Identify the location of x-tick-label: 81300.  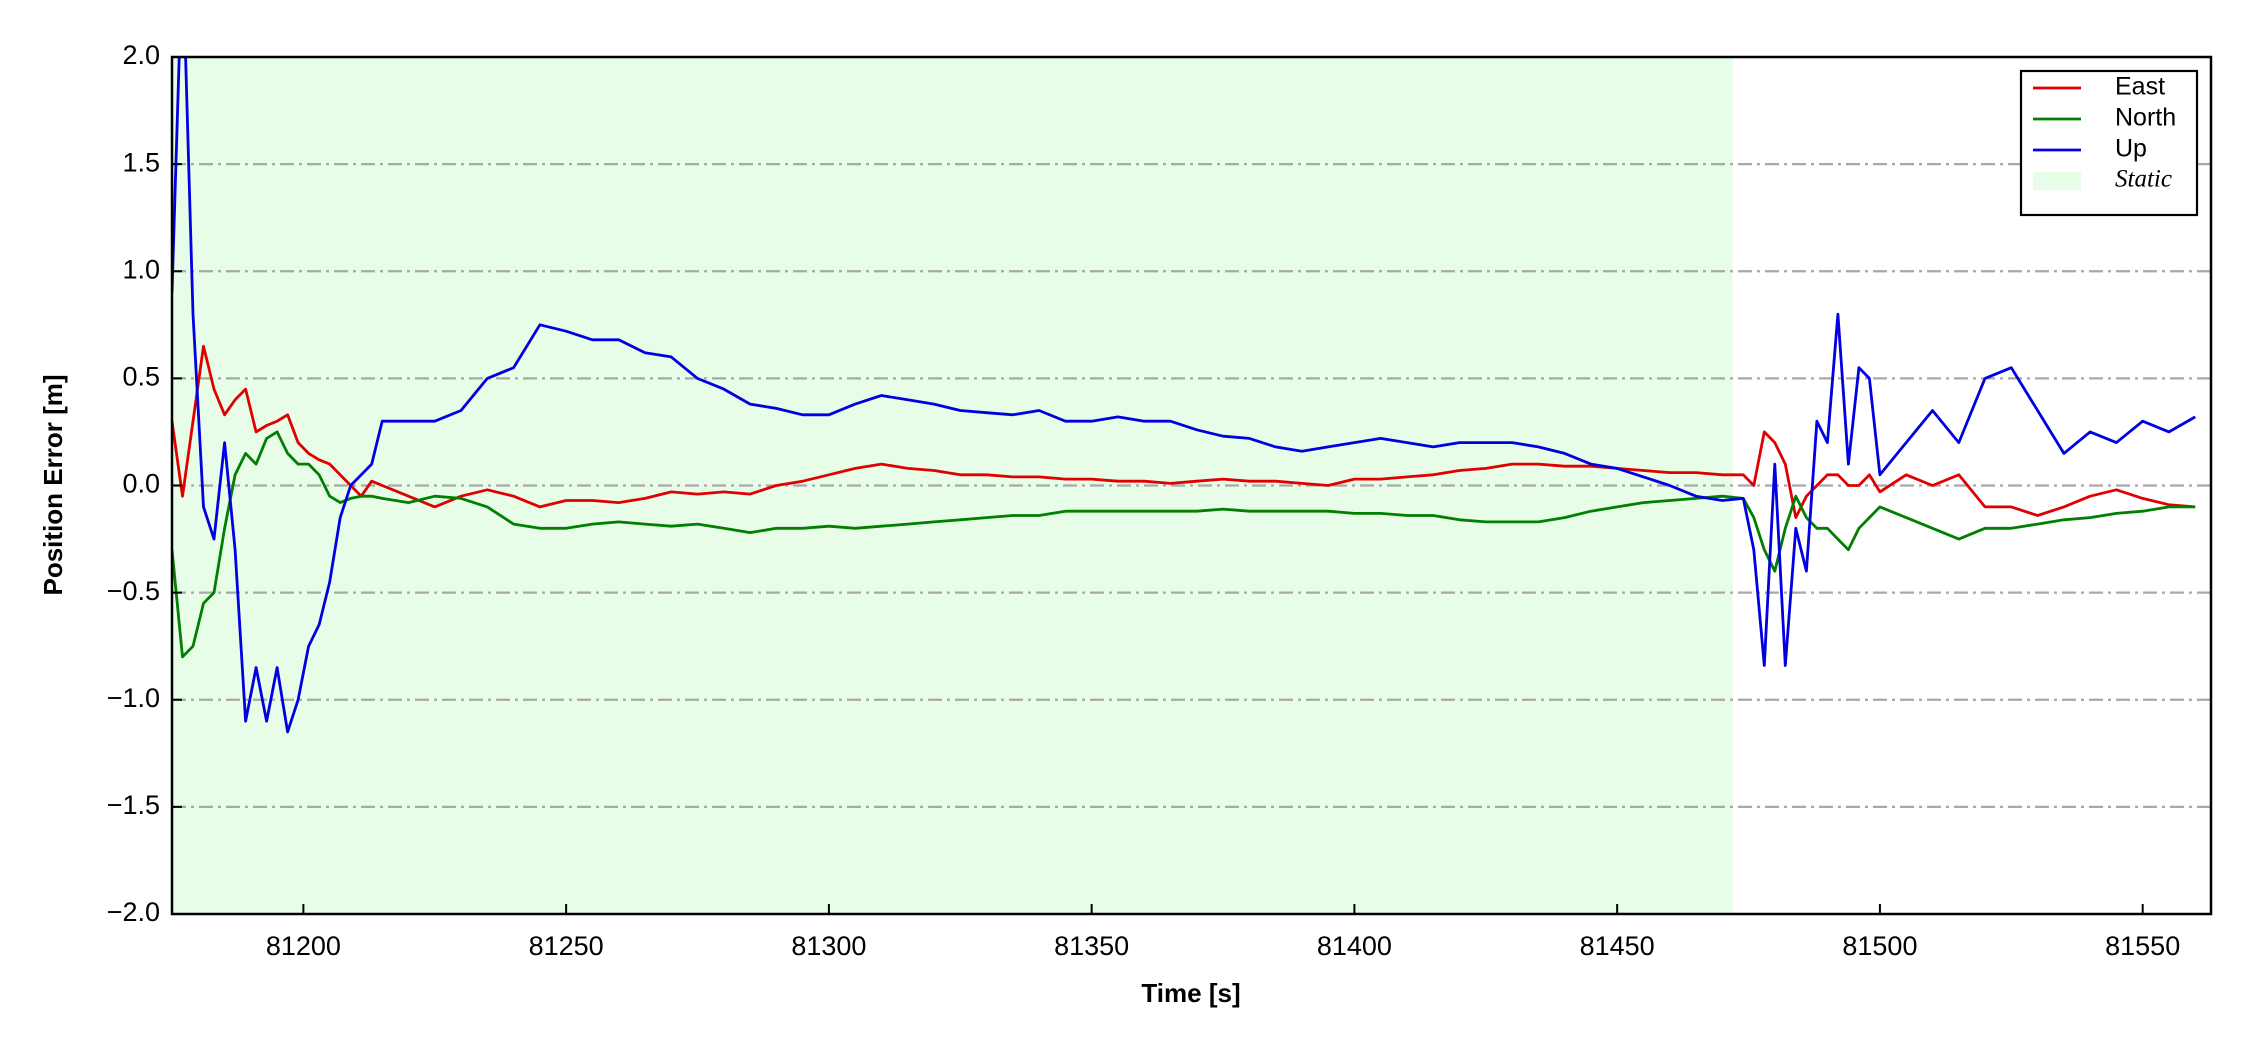
(828, 946).